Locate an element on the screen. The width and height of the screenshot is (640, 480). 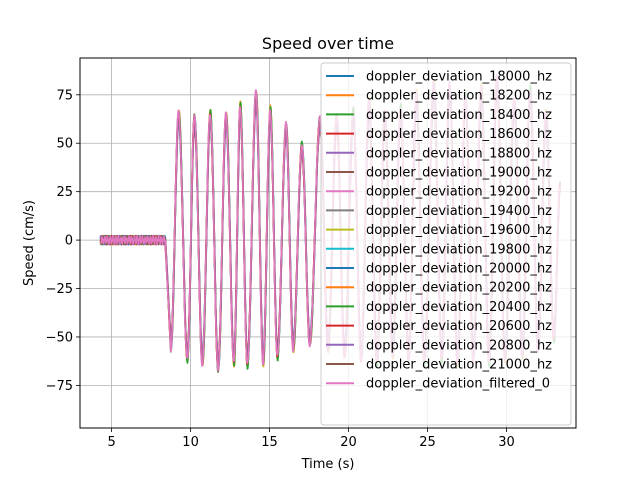
y-tick-label: 50 is located at coordinates (64, 144).